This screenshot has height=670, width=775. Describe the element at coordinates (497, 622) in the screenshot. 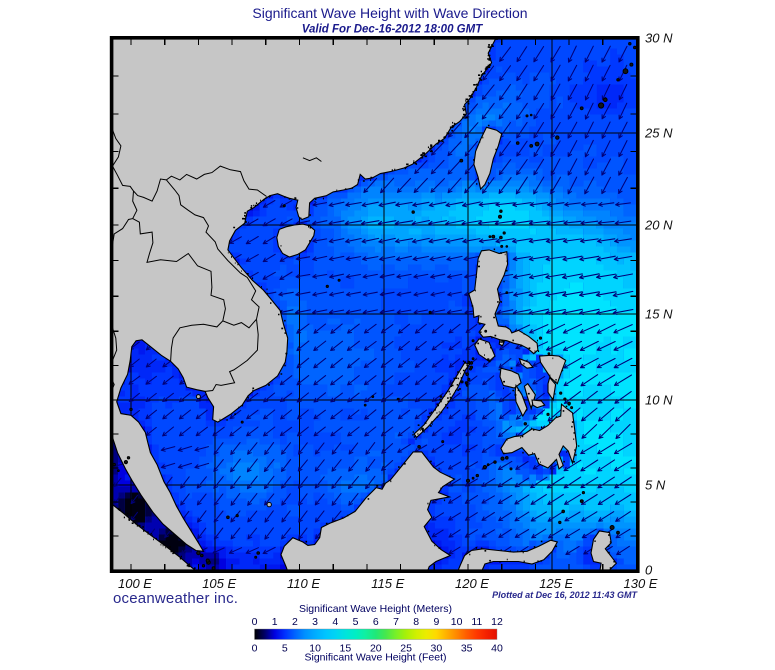

I see `svg-text: 12` at that location.